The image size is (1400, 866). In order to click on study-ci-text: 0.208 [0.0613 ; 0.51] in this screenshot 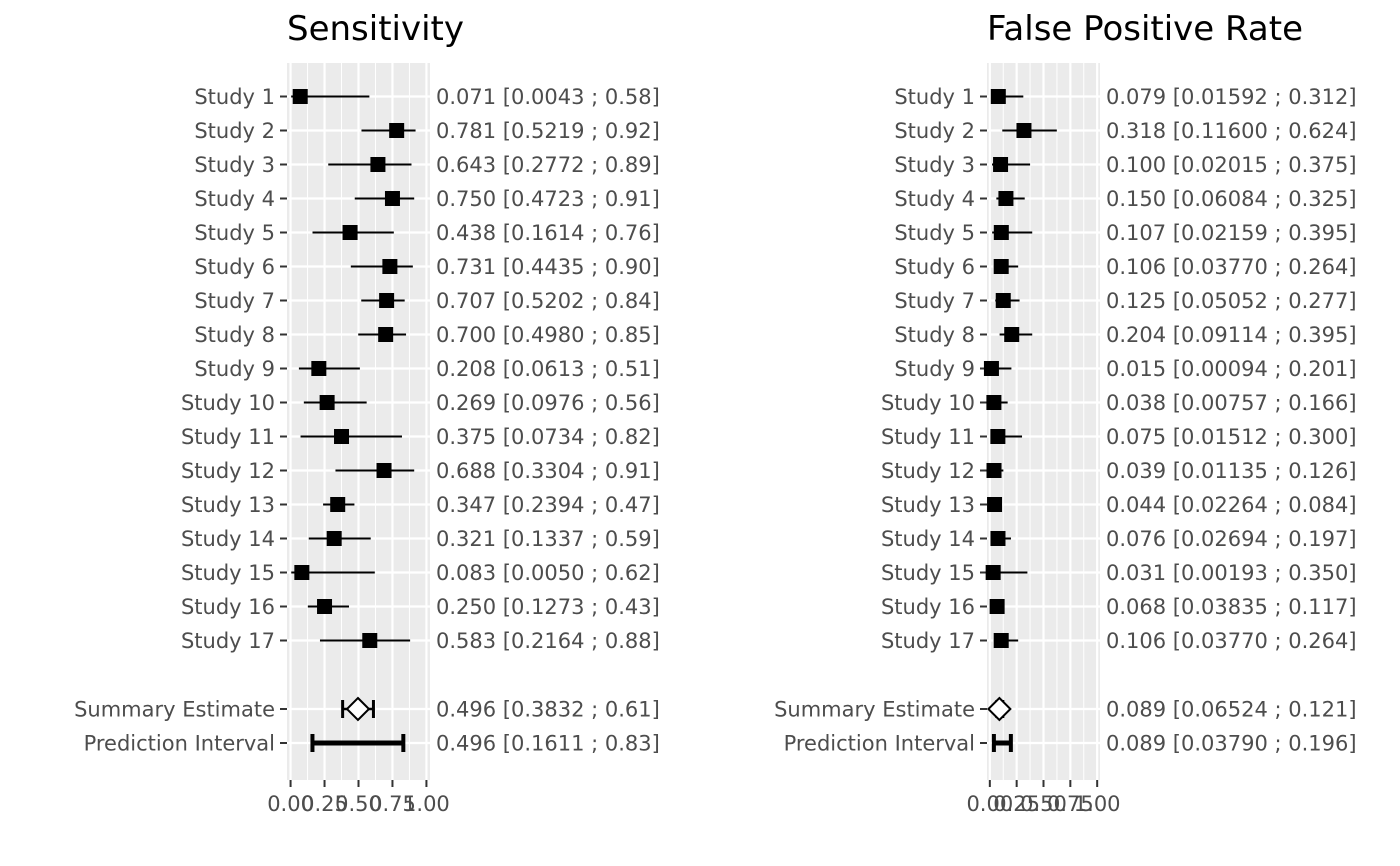, I will do `click(548, 369)`.